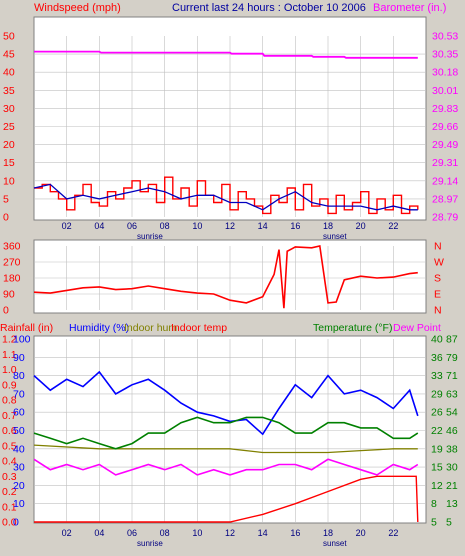 The height and width of the screenshot is (556, 465). I want to click on temperature-f-tick: 5, so click(449, 523).